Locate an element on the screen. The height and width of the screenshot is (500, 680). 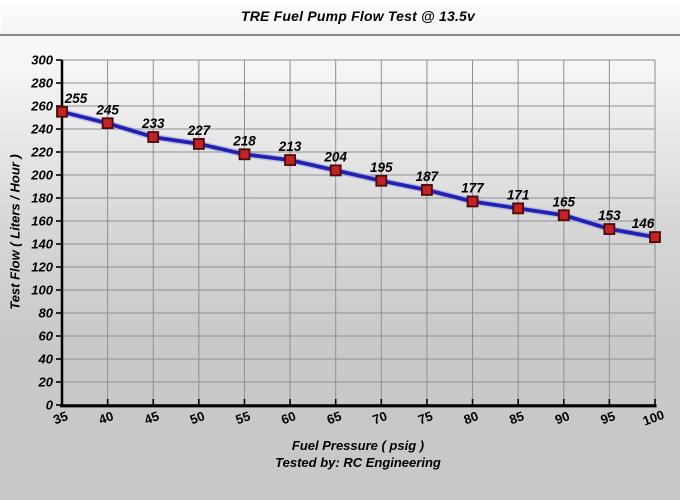
data-point-label: 165 is located at coordinates (564, 201).